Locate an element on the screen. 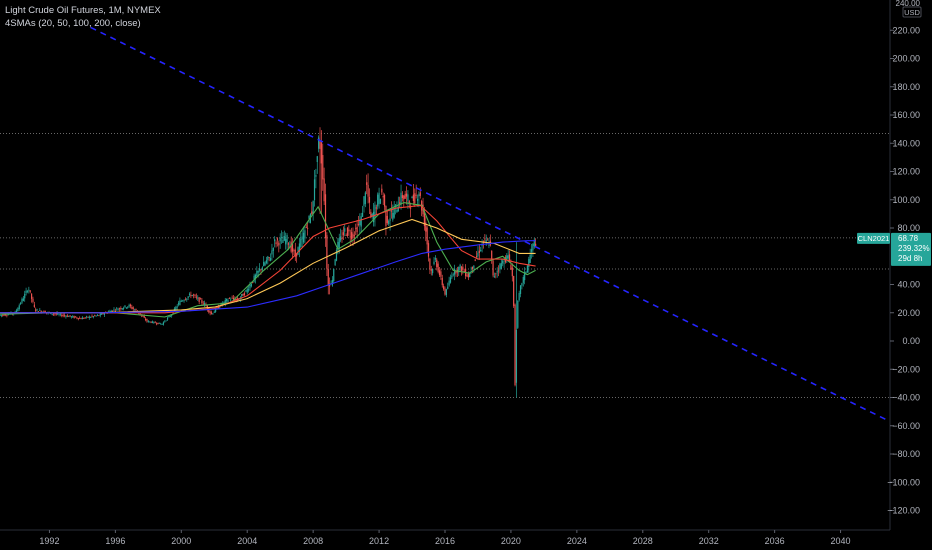 The height and width of the screenshot is (550, 932). indicator-title: 4SMAs (20, 50, 100, 200, close) is located at coordinates (73, 23).